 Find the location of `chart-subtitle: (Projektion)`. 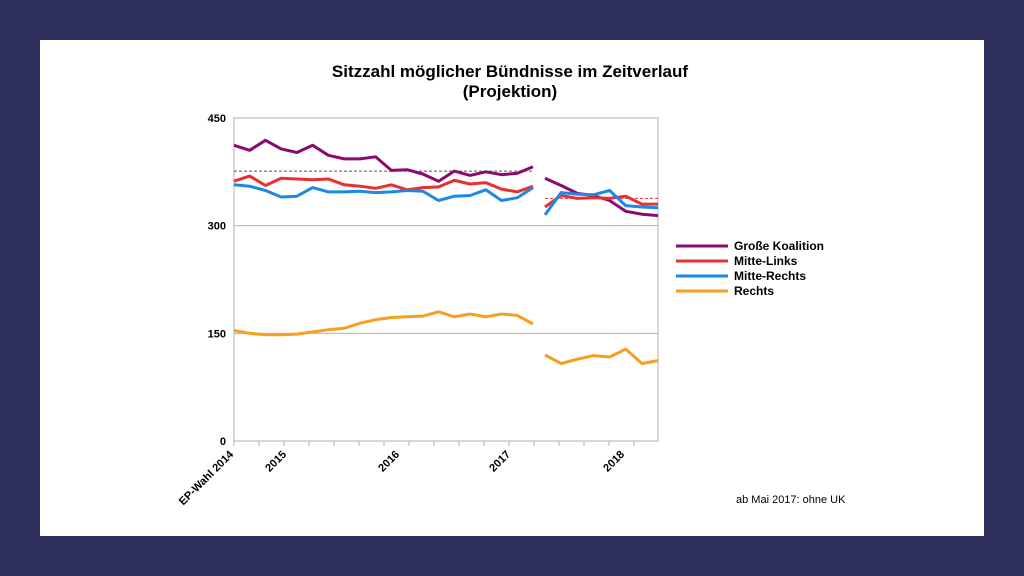

chart-subtitle: (Projektion) is located at coordinates (510, 91).